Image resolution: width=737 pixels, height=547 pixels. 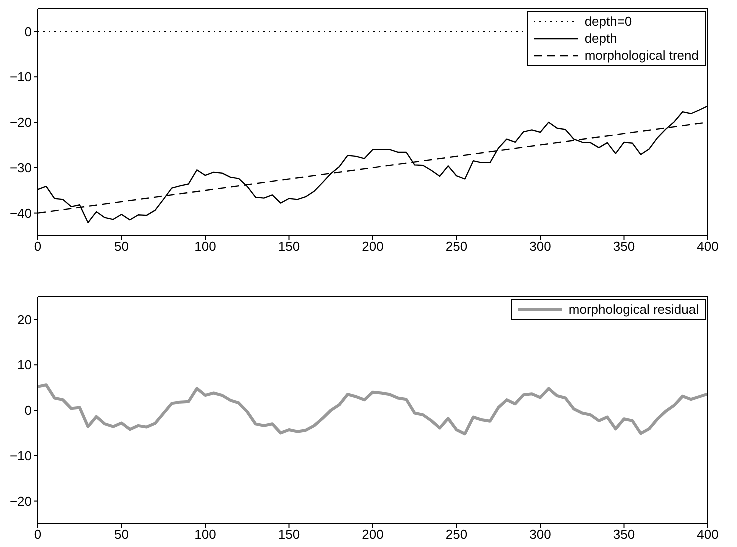 What do you see at coordinates (633, 309) in the screenshot?
I see `legend-label: morphological residual` at bounding box center [633, 309].